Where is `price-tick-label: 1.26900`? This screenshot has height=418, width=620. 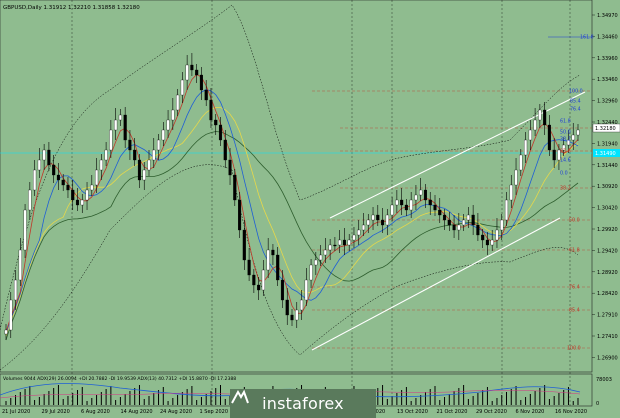
price-tick-label: 1.26900 is located at coordinates (607, 358).